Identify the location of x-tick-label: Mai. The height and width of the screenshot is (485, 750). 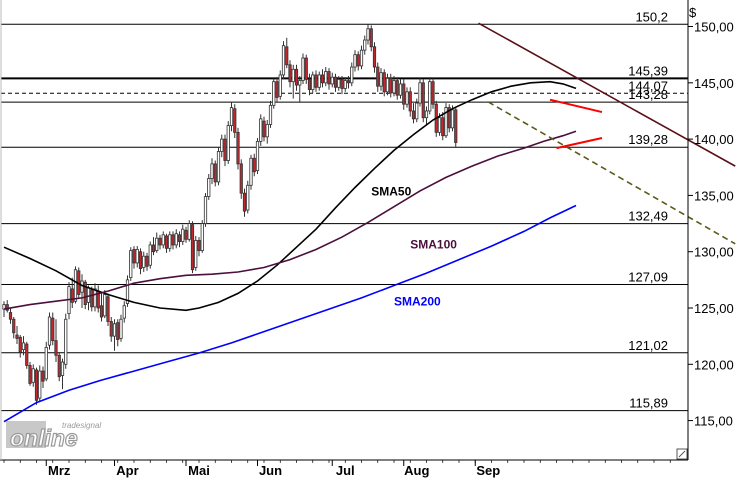
(199, 470).